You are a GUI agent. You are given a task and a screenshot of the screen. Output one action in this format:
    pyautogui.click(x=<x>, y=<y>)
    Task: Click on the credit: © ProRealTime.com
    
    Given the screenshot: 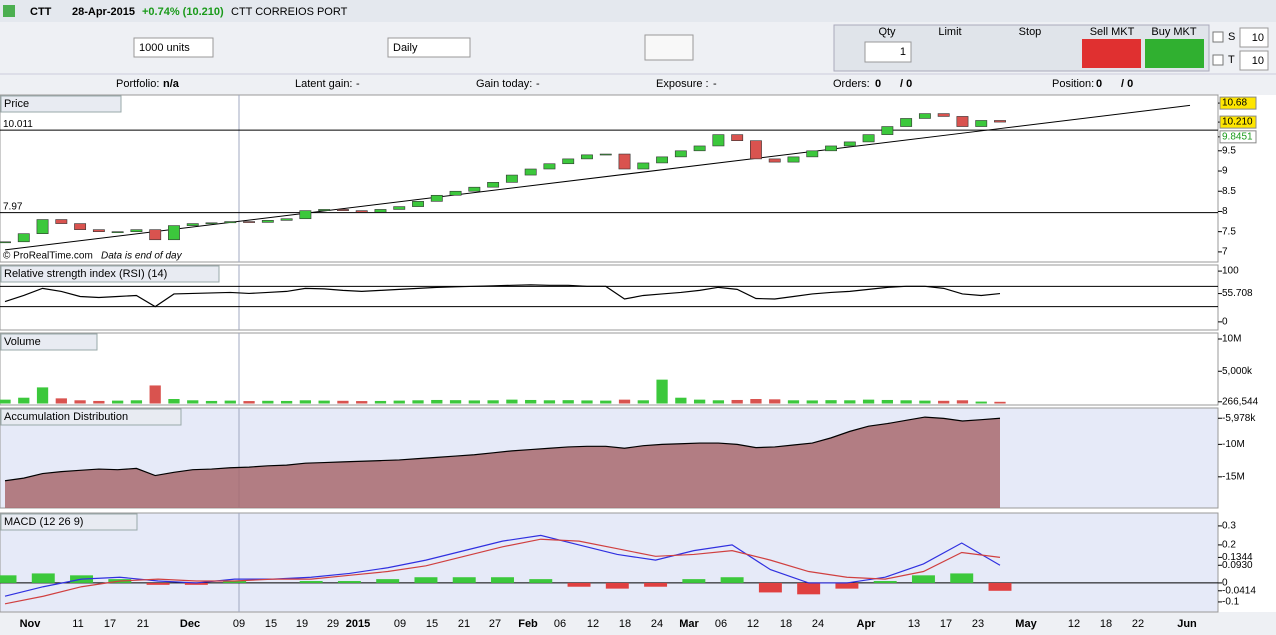 What is the action you would take?
    pyautogui.click(x=48, y=256)
    